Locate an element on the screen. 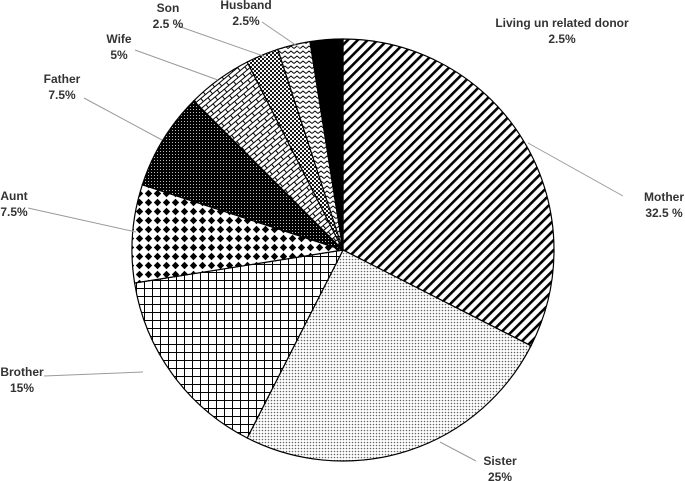 The image size is (685, 481). slice-label: Mother is located at coordinates (664, 197).